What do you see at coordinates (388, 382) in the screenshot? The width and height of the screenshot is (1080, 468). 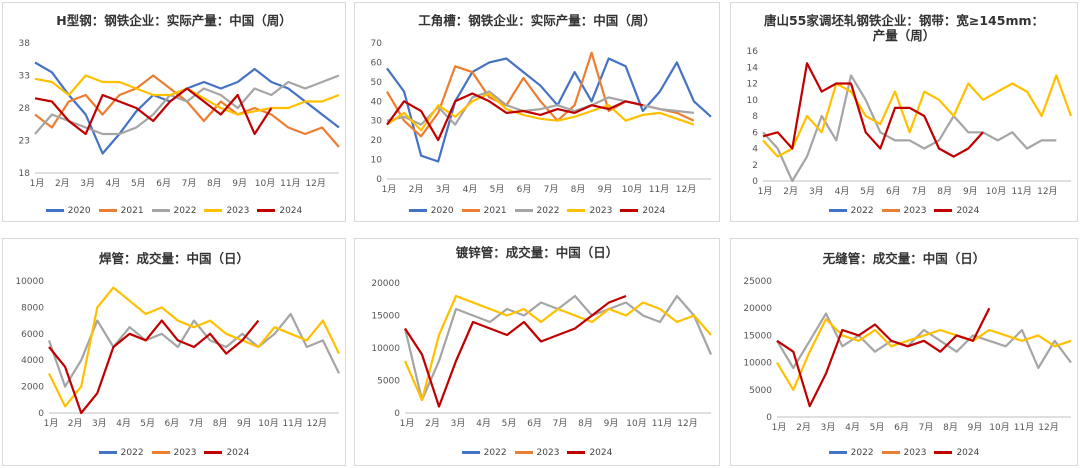 I see `y-tick-label: 5000` at bounding box center [388, 382].